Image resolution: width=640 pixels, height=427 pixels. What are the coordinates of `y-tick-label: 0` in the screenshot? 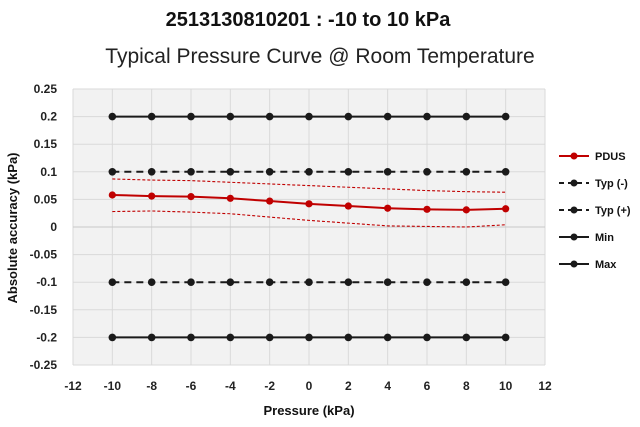 It's located at (53, 227).